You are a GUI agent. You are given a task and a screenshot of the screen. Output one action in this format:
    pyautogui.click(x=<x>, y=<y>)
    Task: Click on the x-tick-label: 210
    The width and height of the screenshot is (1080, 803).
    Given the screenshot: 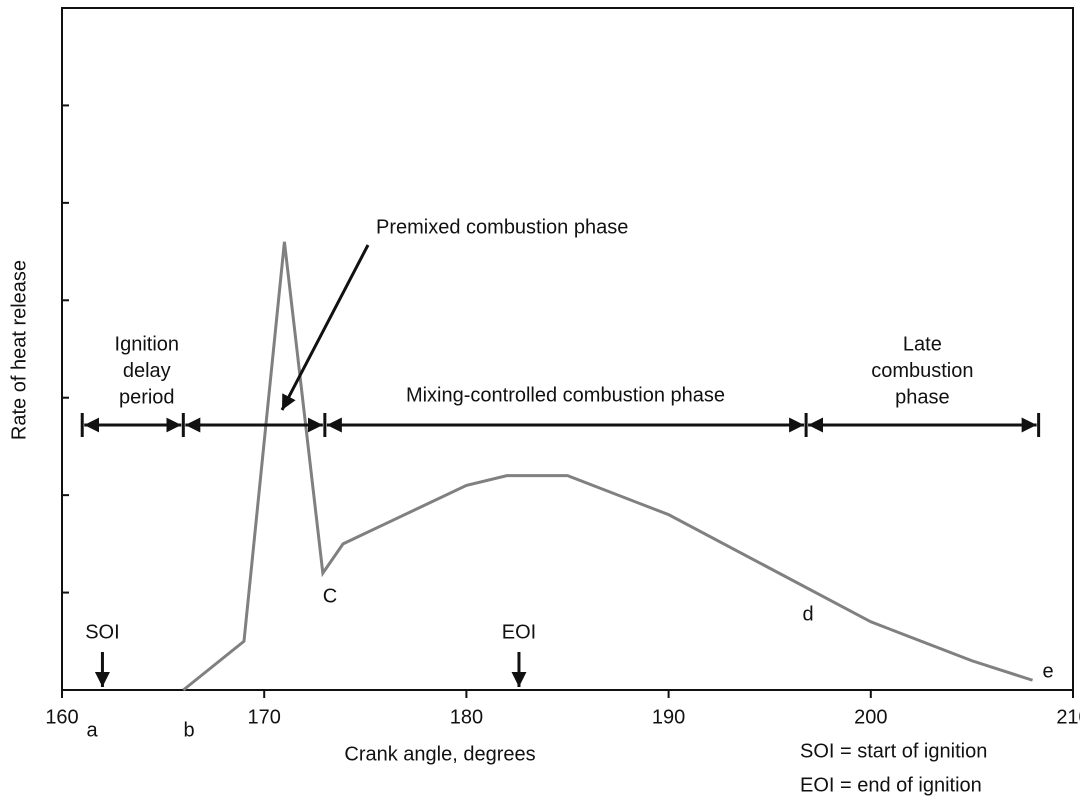 What is the action you would take?
    pyautogui.click(x=1068, y=717)
    